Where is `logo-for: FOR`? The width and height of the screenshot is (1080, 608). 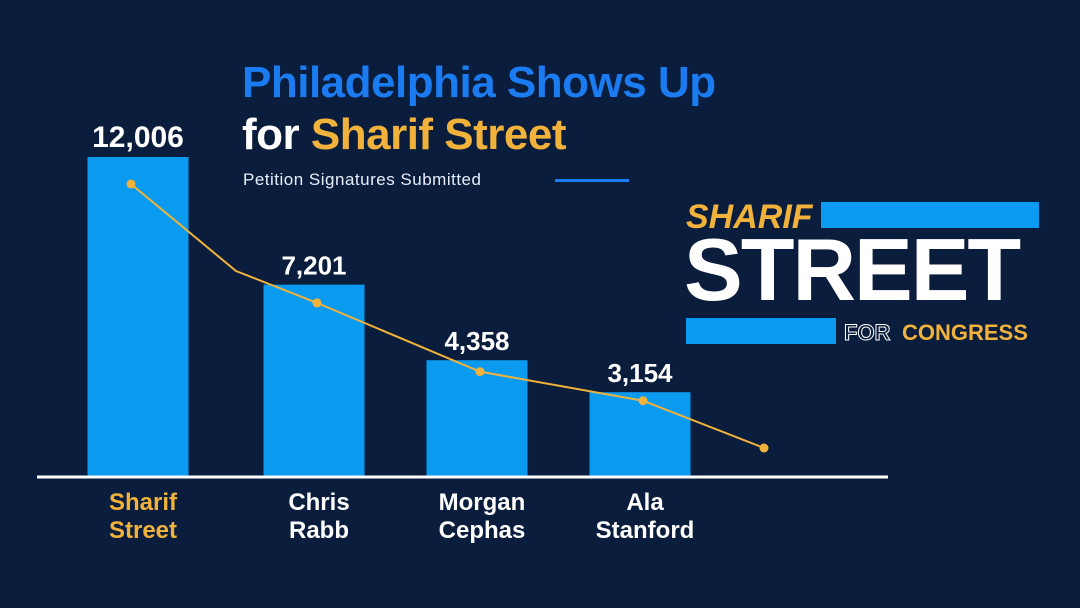
logo-for: FOR is located at coordinates (867, 333).